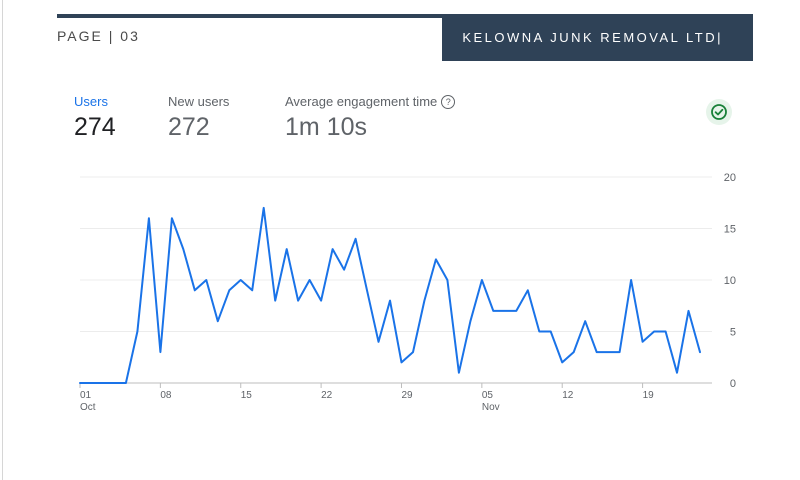 This screenshot has height=480, width=800. Describe the element at coordinates (247, 395) in the screenshot. I see `x-tick-label: 15` at that location.